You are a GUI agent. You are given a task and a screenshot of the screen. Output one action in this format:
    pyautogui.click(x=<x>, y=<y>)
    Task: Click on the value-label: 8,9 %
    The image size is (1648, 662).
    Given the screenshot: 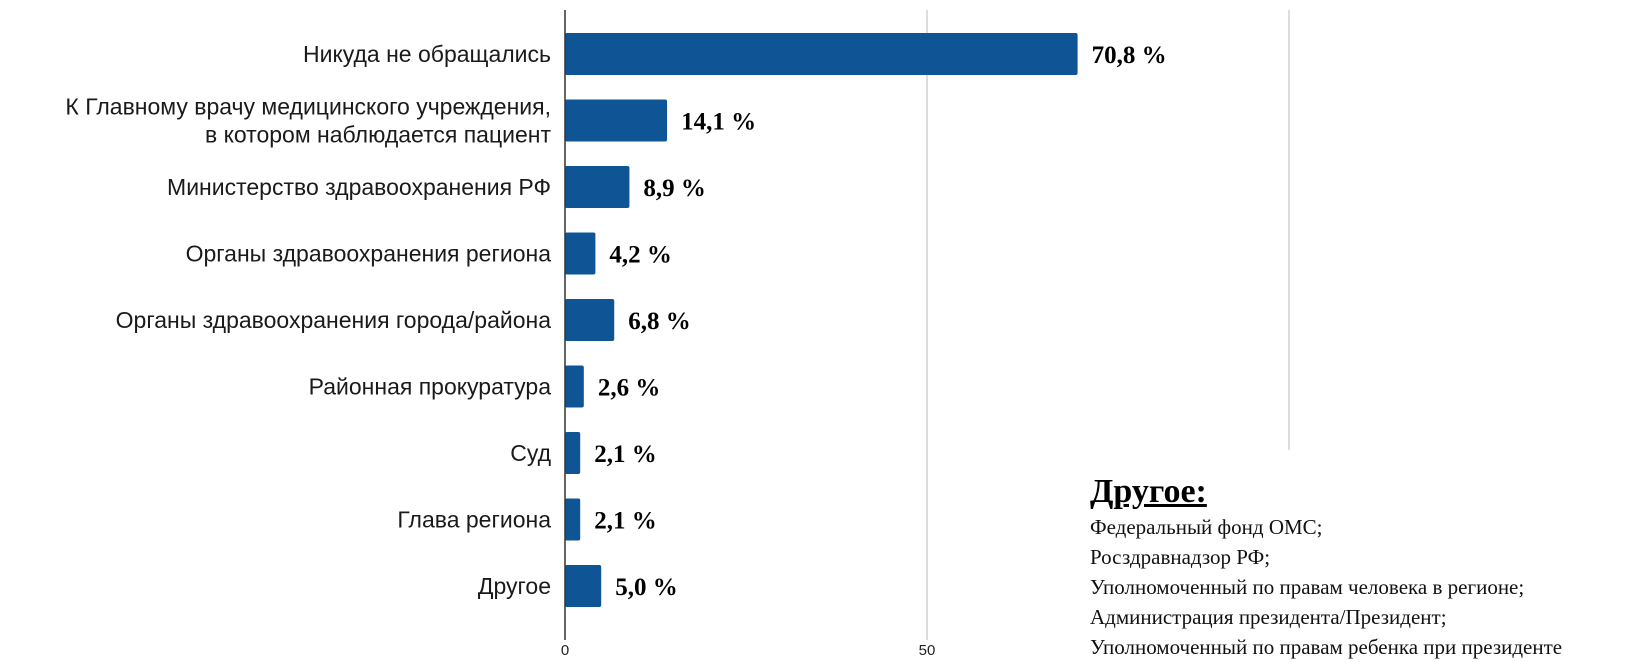 What is the action you would take?
    pyautogui.click(x=674, y=188)
    